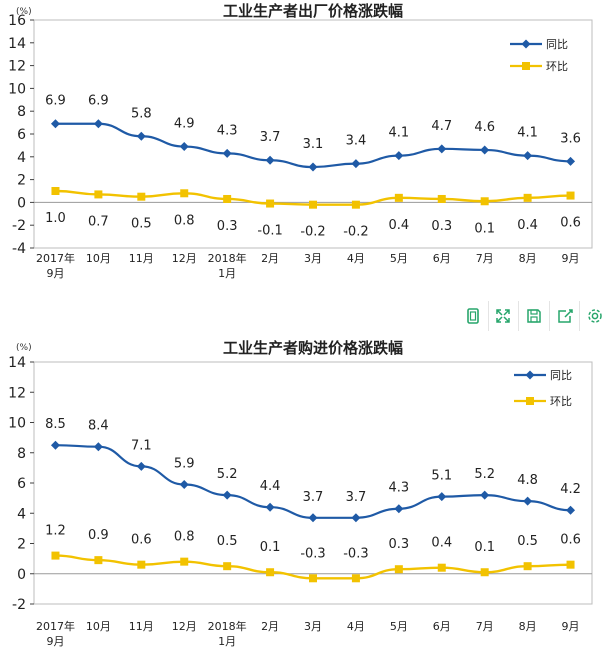  What do you see at coordinates (570, 138) in the screenshot?
I see `data-label-yoy: 3.6` at bounding box center [570, 138].